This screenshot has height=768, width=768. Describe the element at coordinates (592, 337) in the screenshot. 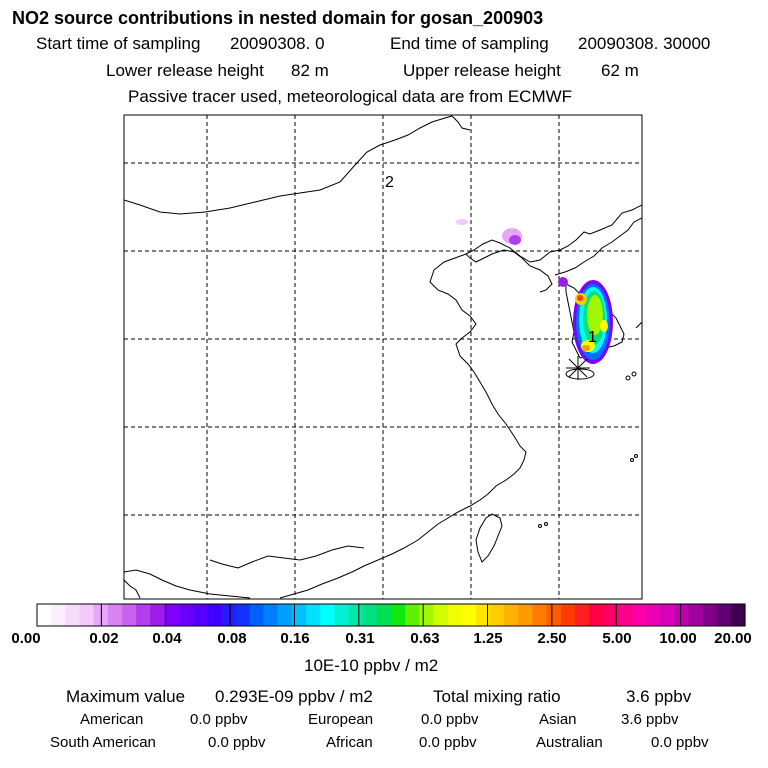

I see `point-1-label: 1` at that location.